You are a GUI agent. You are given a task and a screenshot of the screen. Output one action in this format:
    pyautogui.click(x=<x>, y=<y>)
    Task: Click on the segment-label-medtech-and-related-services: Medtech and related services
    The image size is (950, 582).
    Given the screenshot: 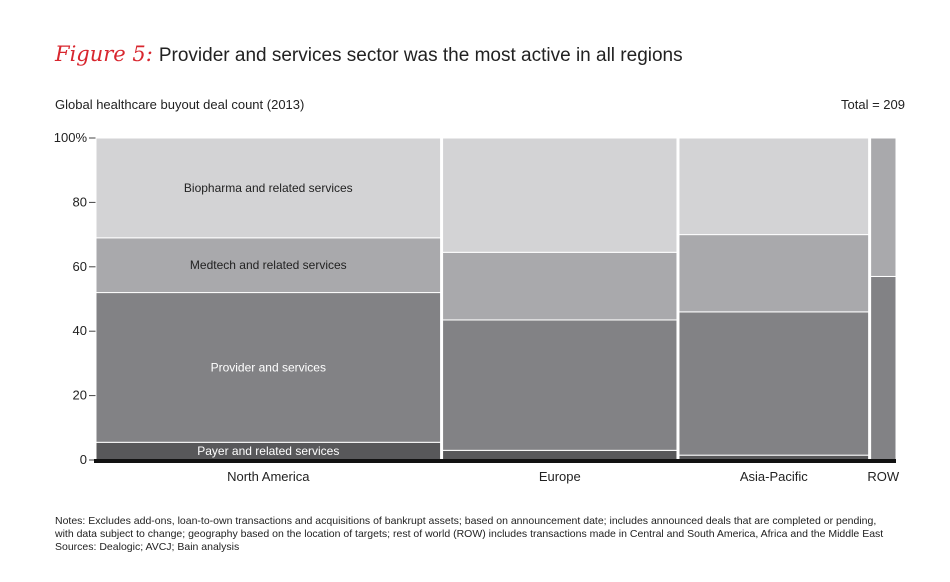 What is the action you would take?
    pyautogui.click(x=268, y=265)
    